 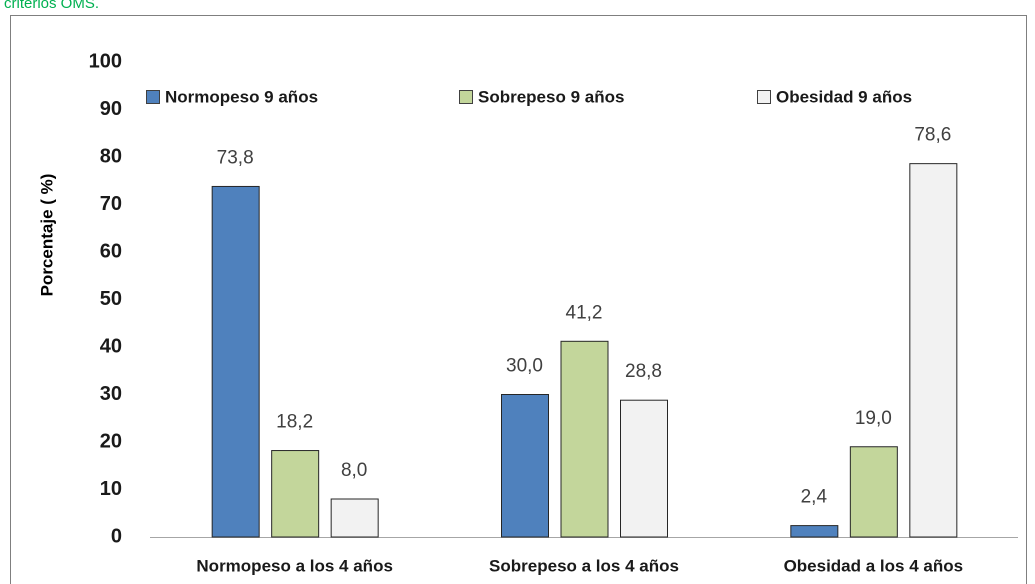 What do you see at coordinates (105, 61) in the screenshot?
I see `y-tick-label: 100` at bounding box center [105, 61].